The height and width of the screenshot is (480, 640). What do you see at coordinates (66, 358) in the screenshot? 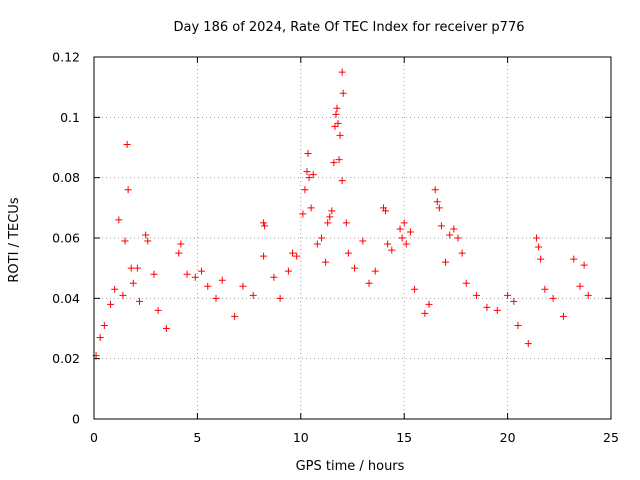
I see `y-tick-label: 0.02` at bounding box center [66, 358].